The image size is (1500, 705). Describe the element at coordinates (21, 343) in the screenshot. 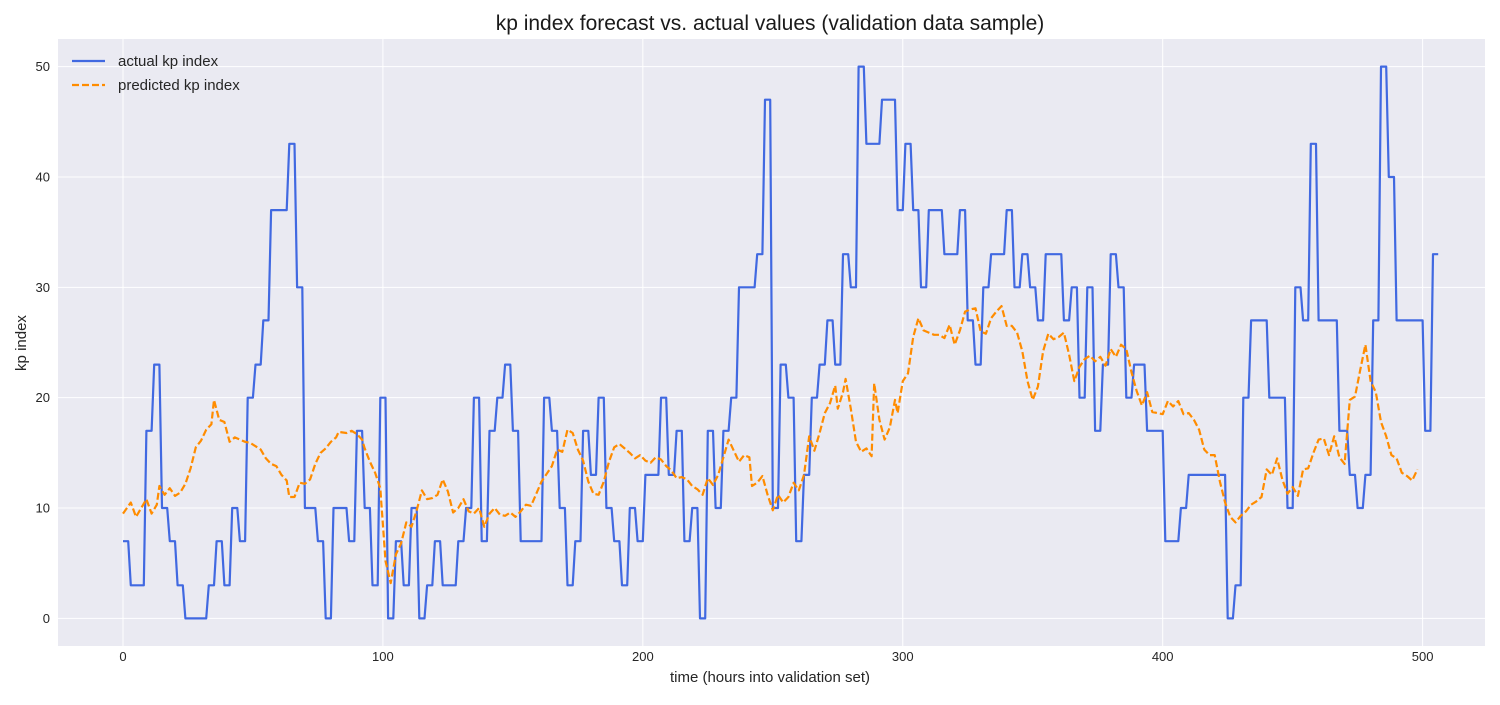

I see `y-axis-label: kp index` at that location.